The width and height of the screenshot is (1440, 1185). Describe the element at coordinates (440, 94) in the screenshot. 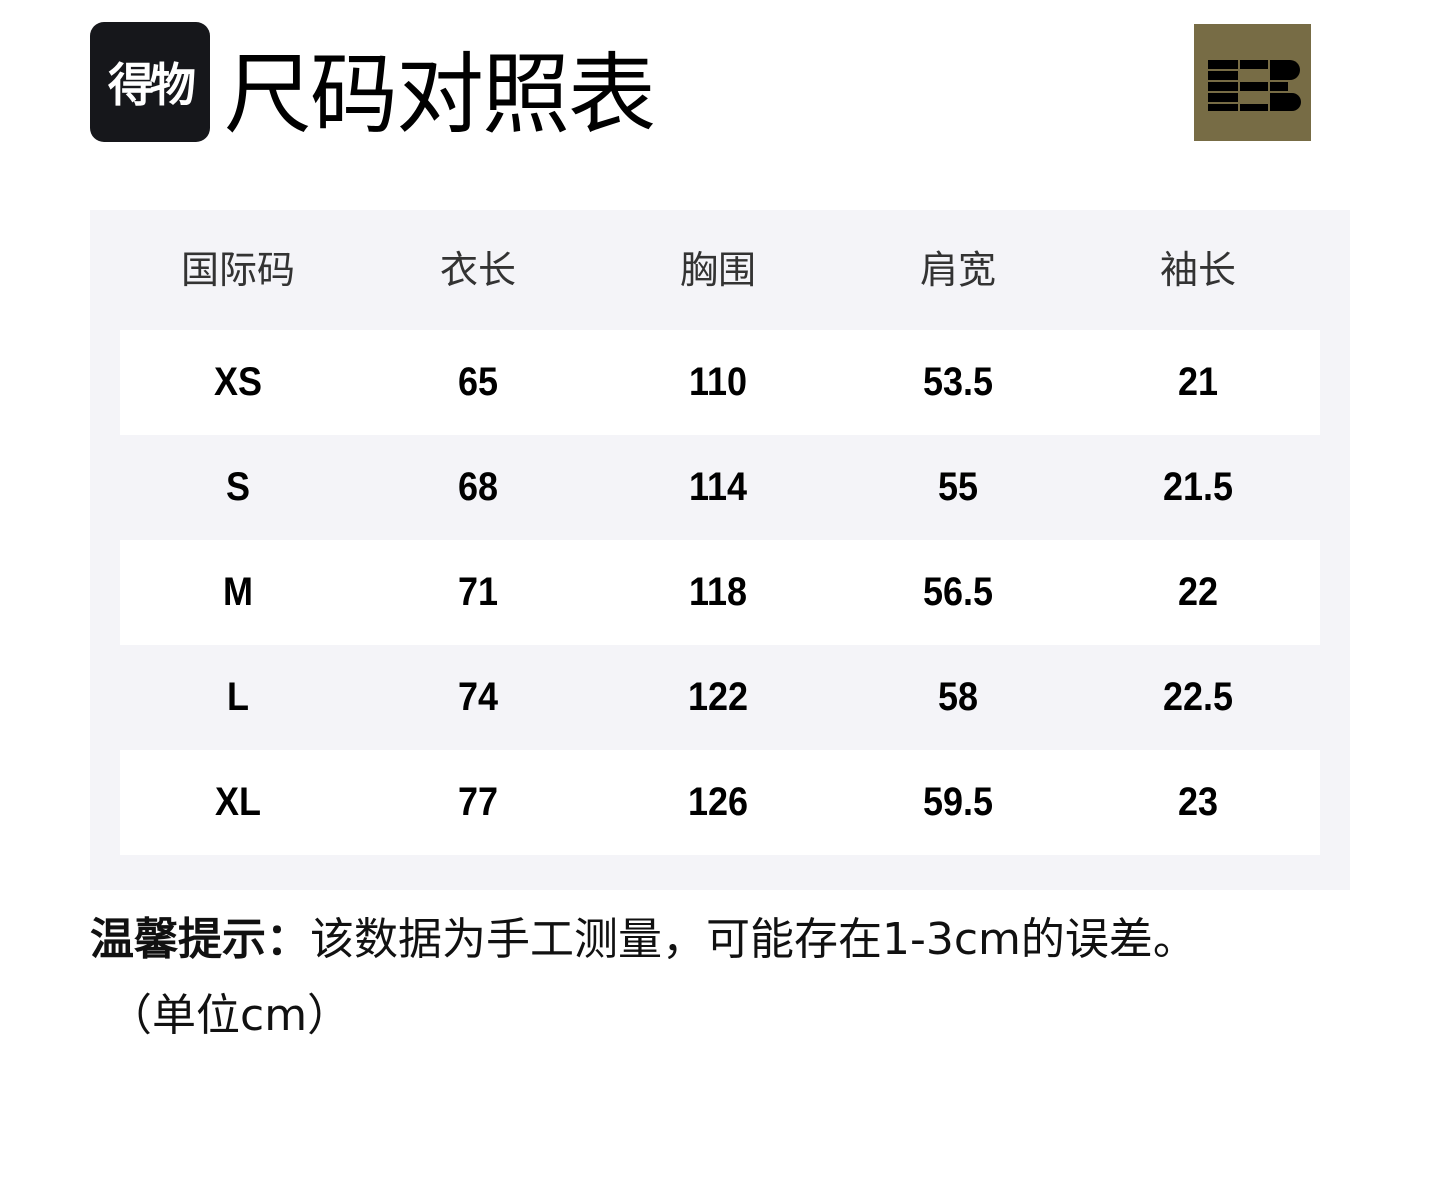

I see `page-title: 尺码对照表` at that location.